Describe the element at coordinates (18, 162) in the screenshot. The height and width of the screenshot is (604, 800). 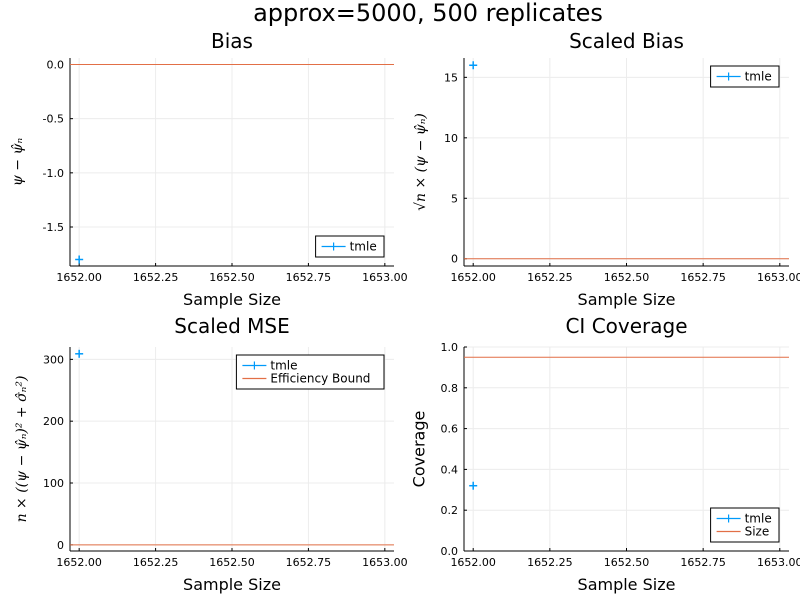
I see `y-axis-label: ψ − ψ̂ₙ` at that location.